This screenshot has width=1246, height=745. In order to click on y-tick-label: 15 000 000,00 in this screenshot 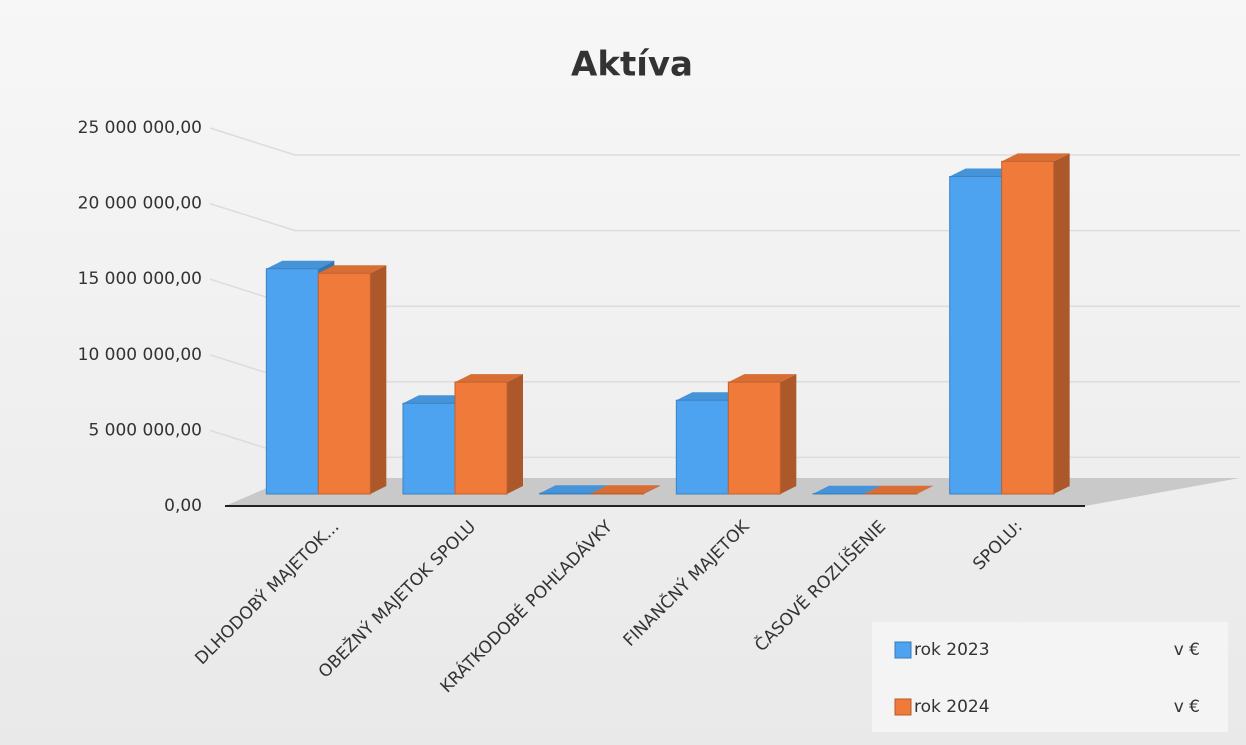, I will do `click(140, 279)`.